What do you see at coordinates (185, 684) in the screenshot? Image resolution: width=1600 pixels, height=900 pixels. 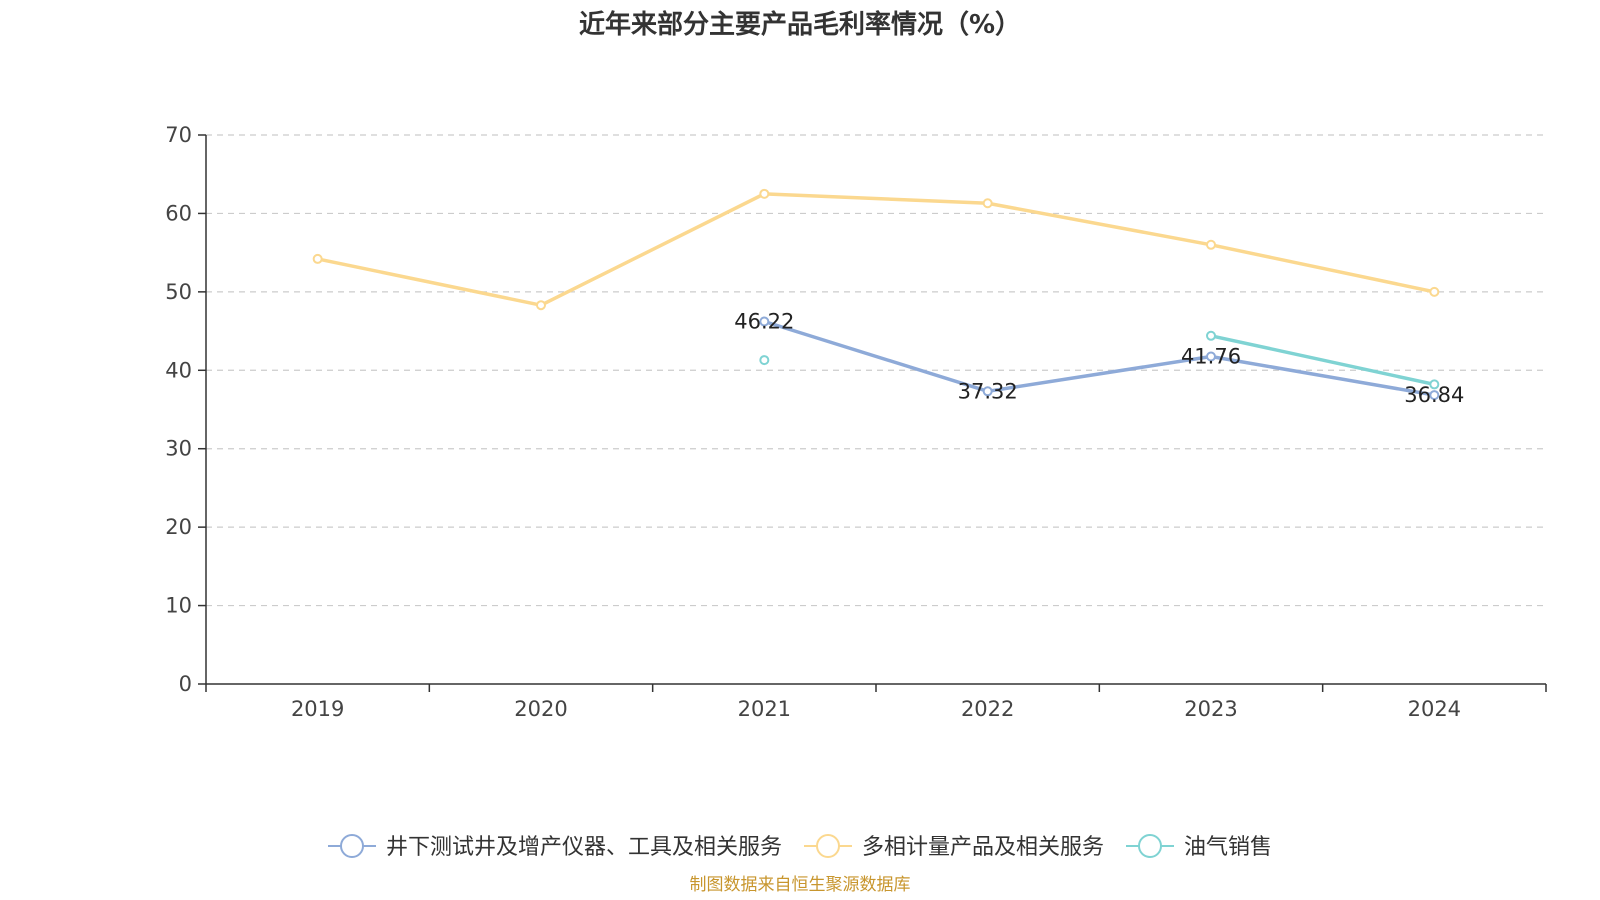 I see `y-tick-label: 0` at bounding box center [185, 684].